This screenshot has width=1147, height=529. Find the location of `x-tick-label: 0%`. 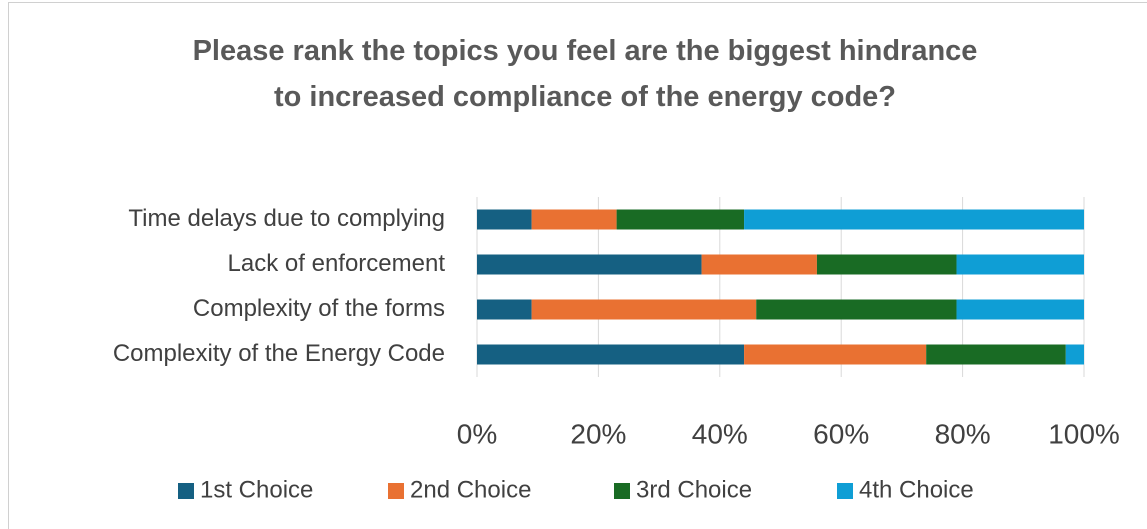

x-tick-label: 0% is located at coordinates (477, 433).